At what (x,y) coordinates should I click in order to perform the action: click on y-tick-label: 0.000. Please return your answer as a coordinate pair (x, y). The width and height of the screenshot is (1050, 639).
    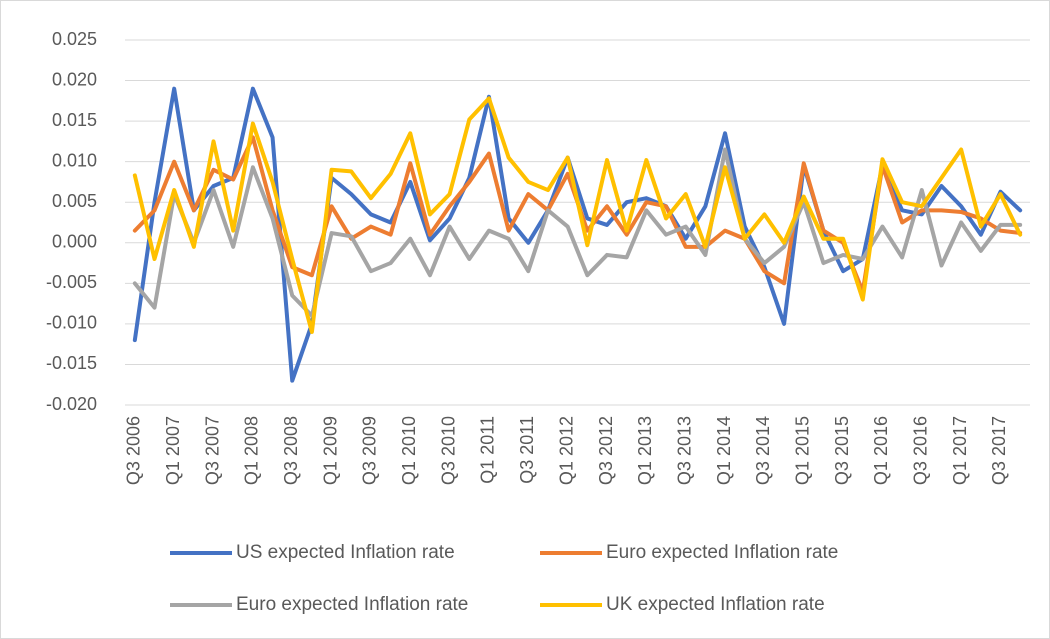
    Looking at the image, I should click on (74, 242).